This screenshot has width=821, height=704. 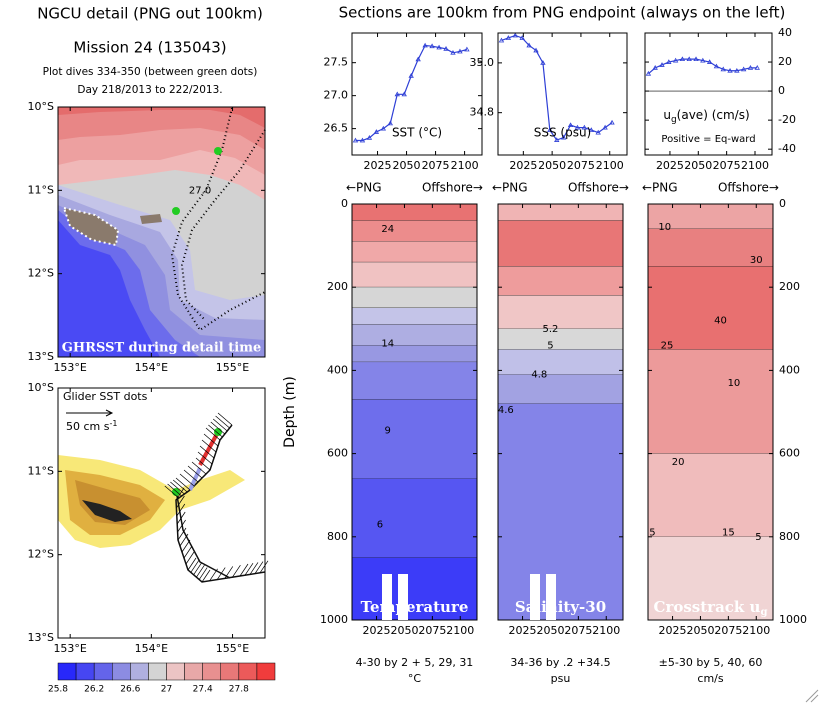 What do you see at coordinates (336, 62) in the screenshot?
I see `y-tick-label: 27.5` at bounding box center [336, 62].